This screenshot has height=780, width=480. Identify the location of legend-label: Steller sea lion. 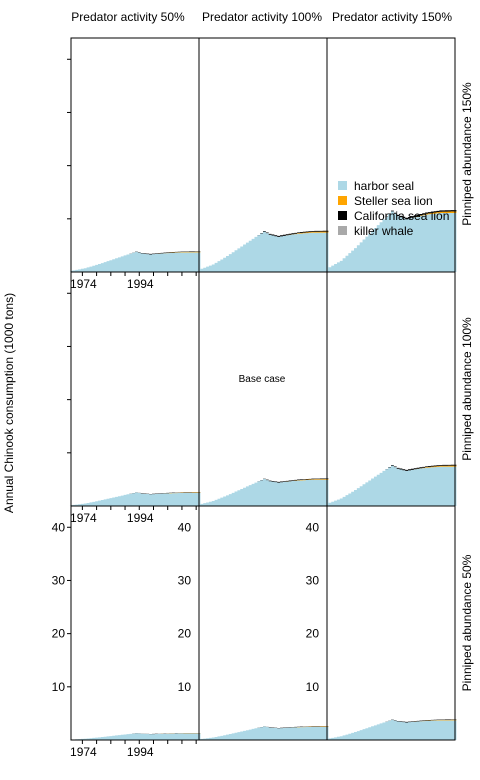
(393, 201).